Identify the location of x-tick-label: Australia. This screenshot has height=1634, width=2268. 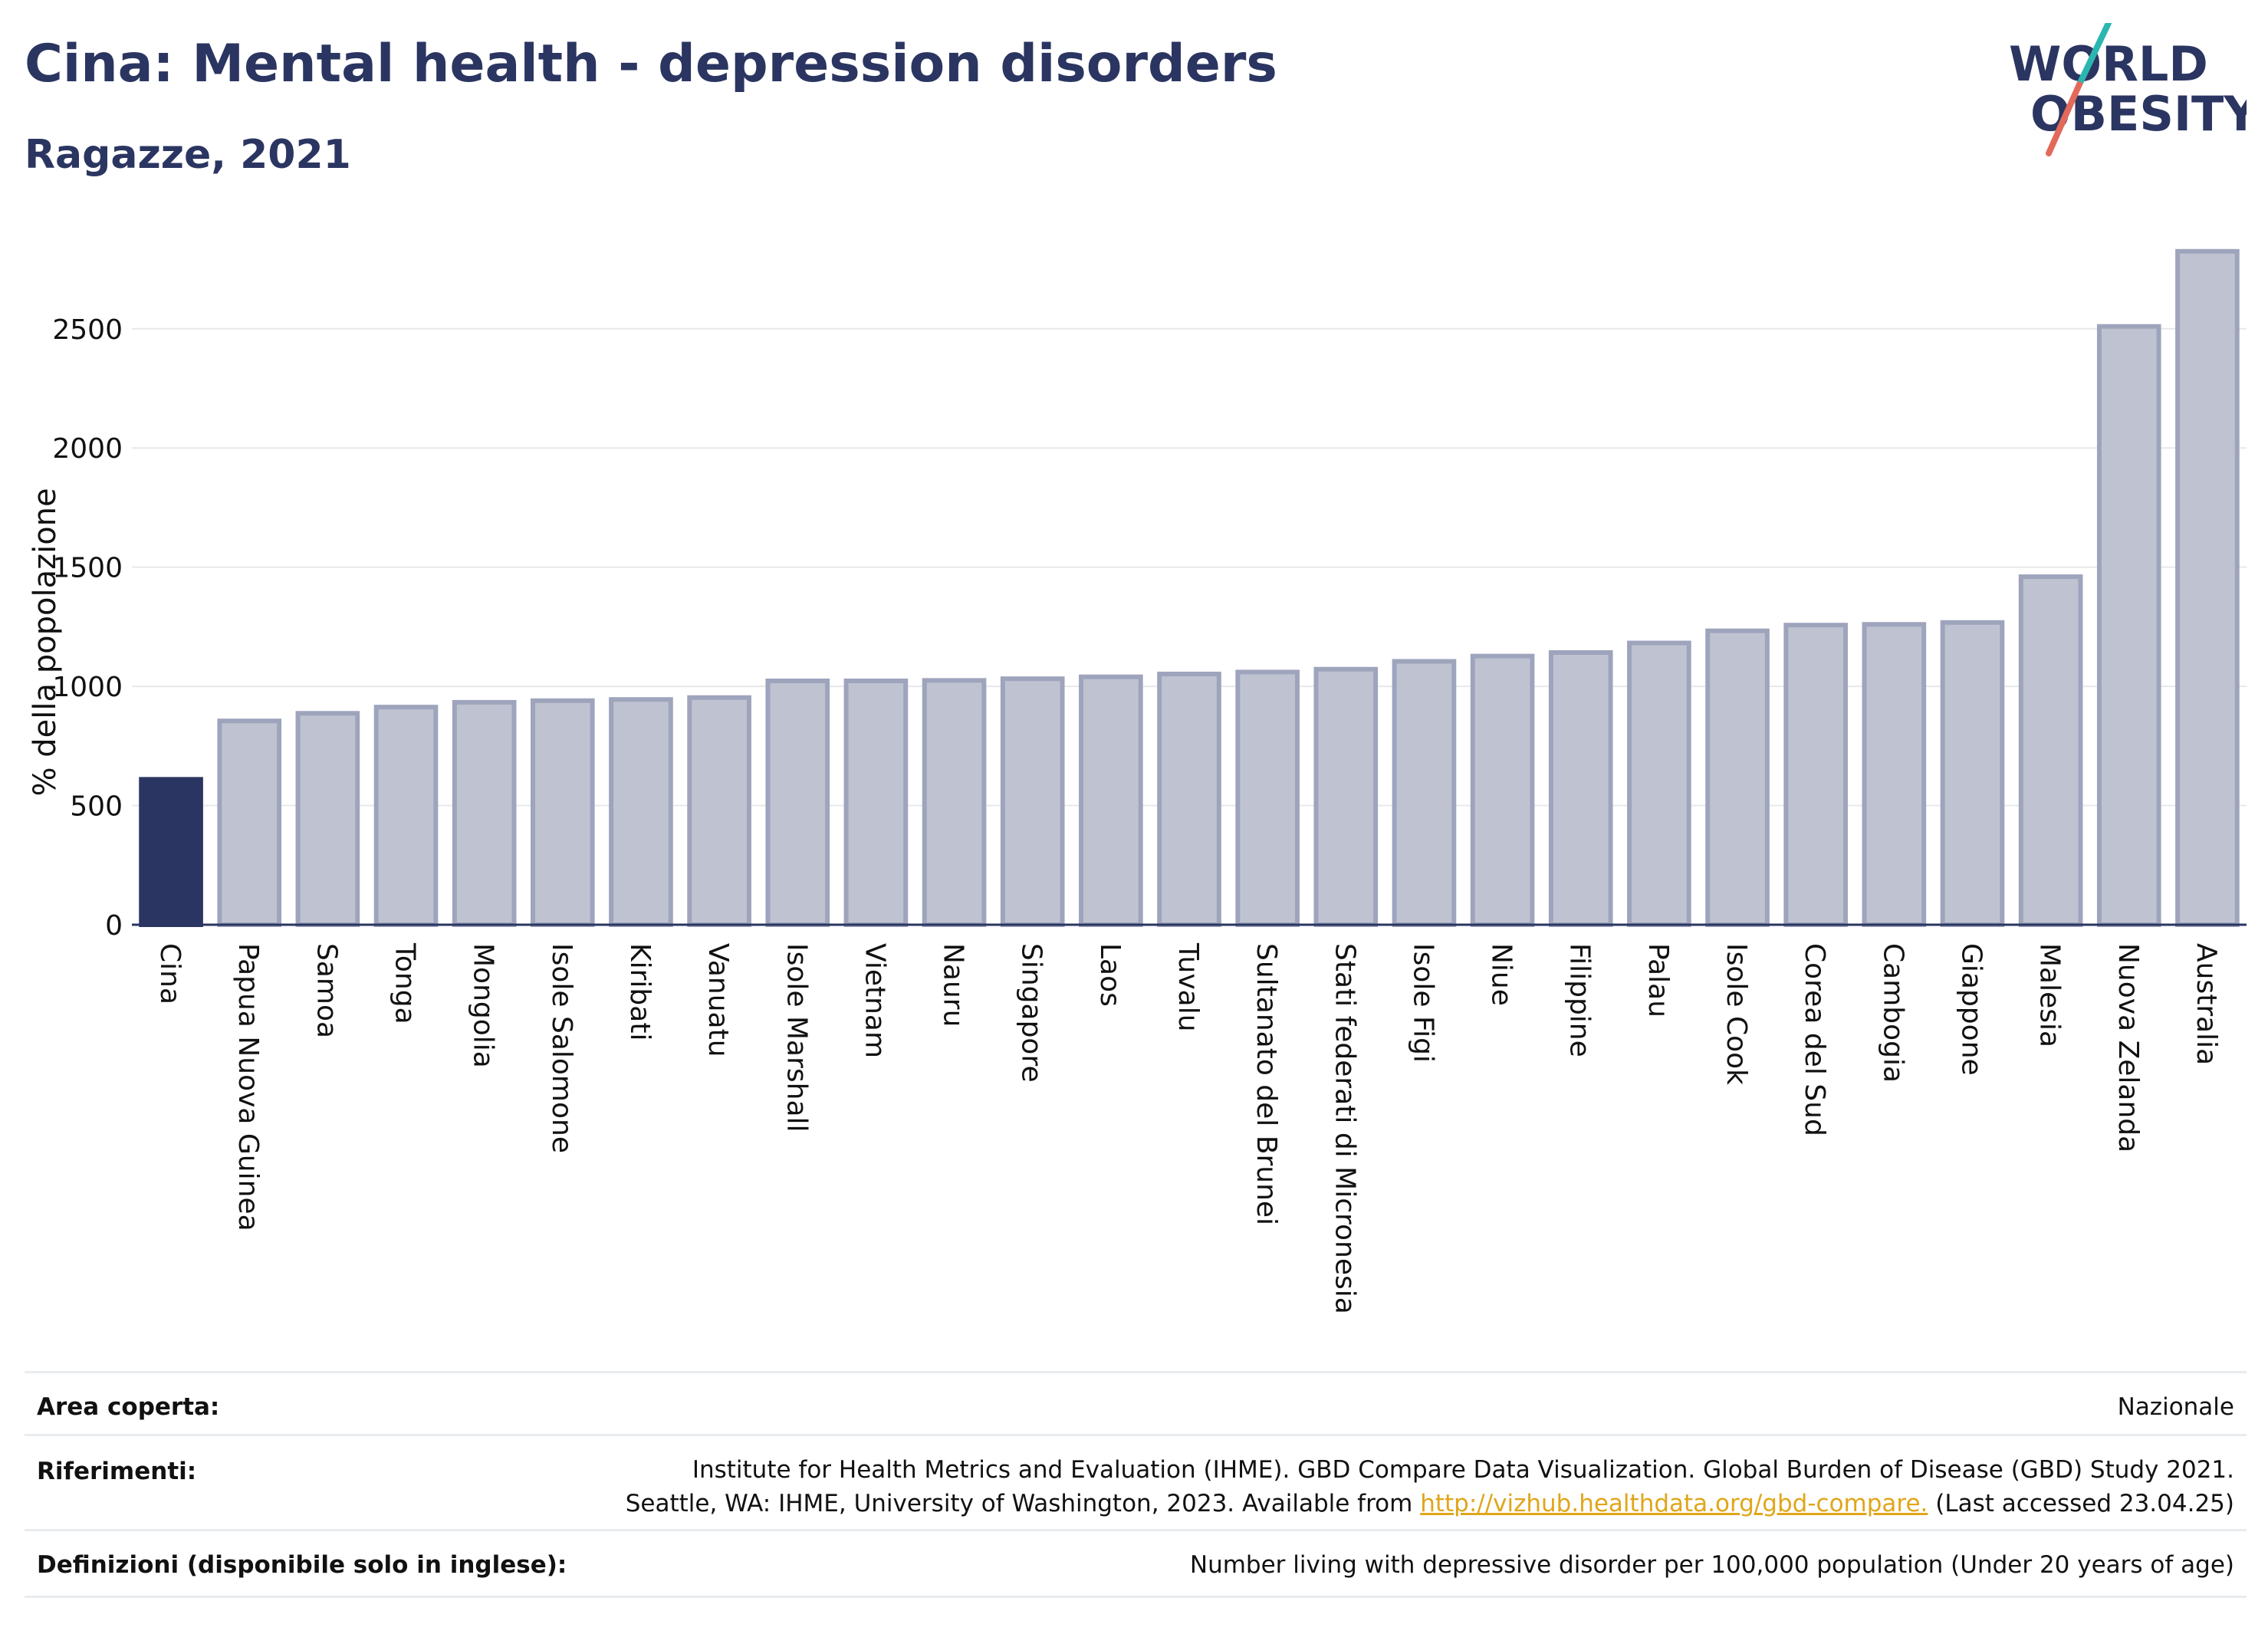
(2206, 1004).